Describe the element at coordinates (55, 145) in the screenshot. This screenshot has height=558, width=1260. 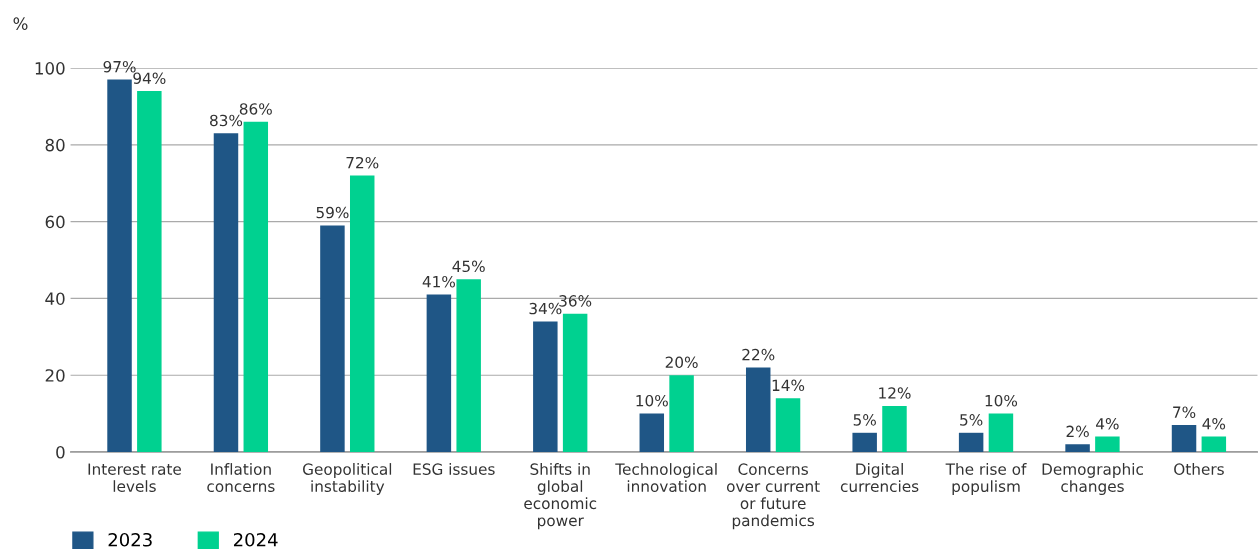
I see `y-tick-label: 80` at that location.